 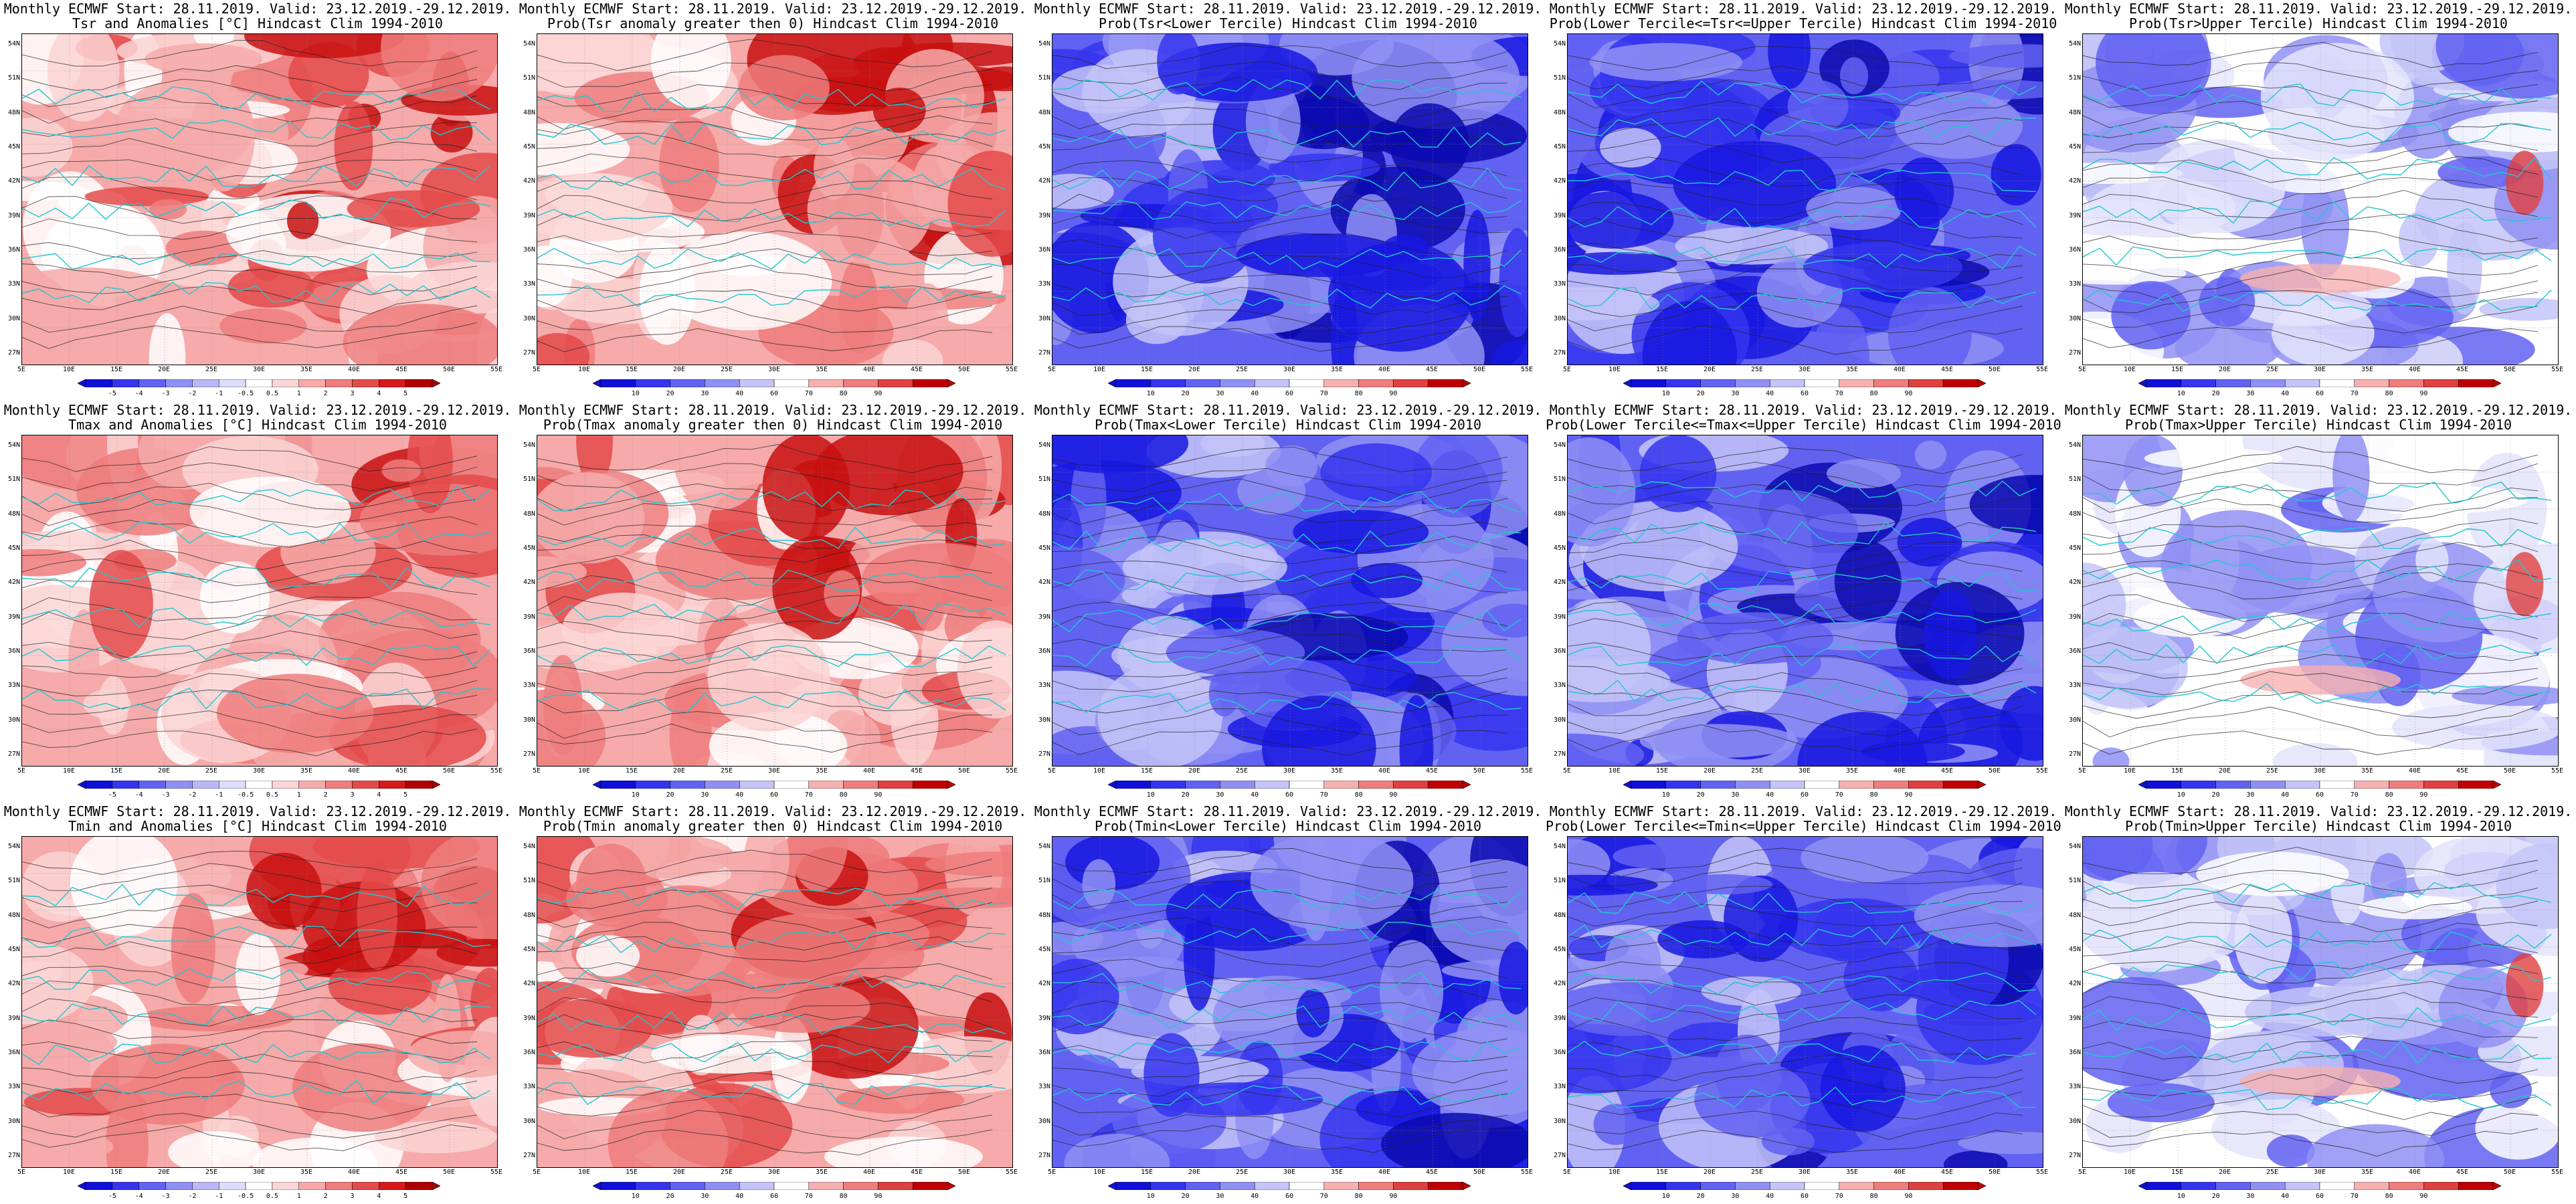 What do you see at coordinates (1665, 1196) in the screenshot?
I see `colorbar-tick-label: 10` at bounding box center [1665, 1196].